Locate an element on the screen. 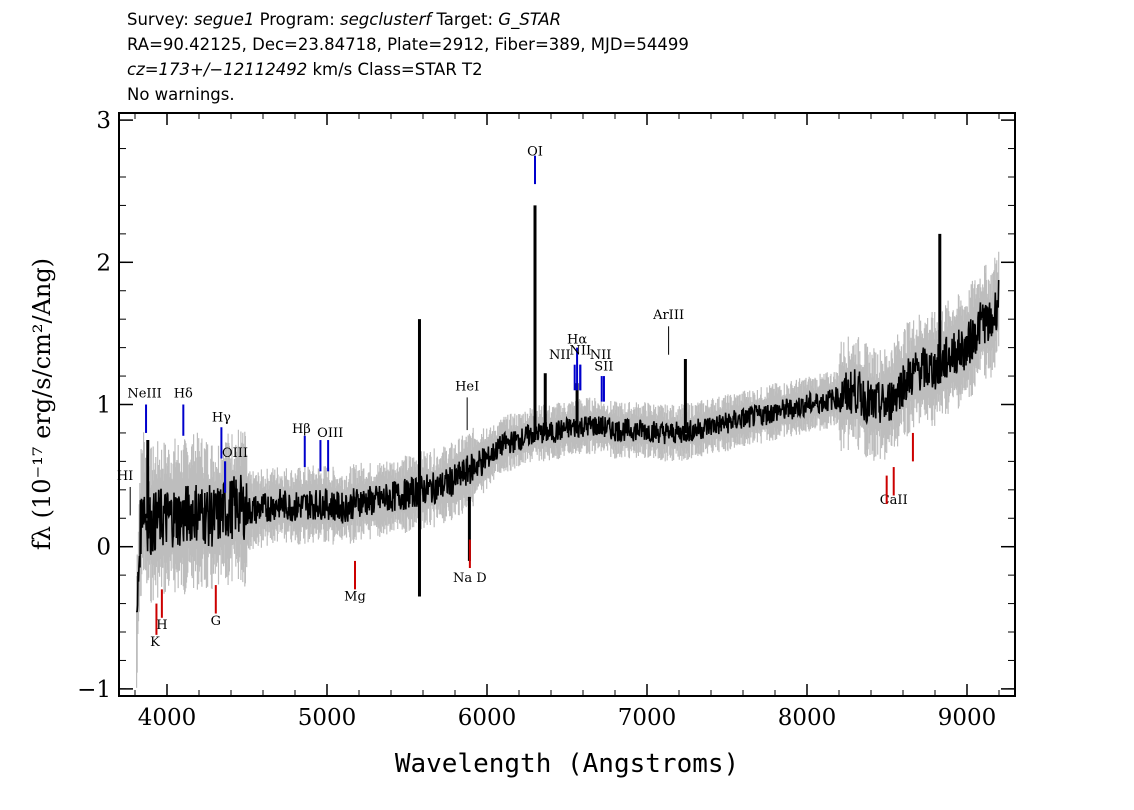 The image size is (1134, 810). x-tick-label: 8000 is located at coordinates (807, 718).